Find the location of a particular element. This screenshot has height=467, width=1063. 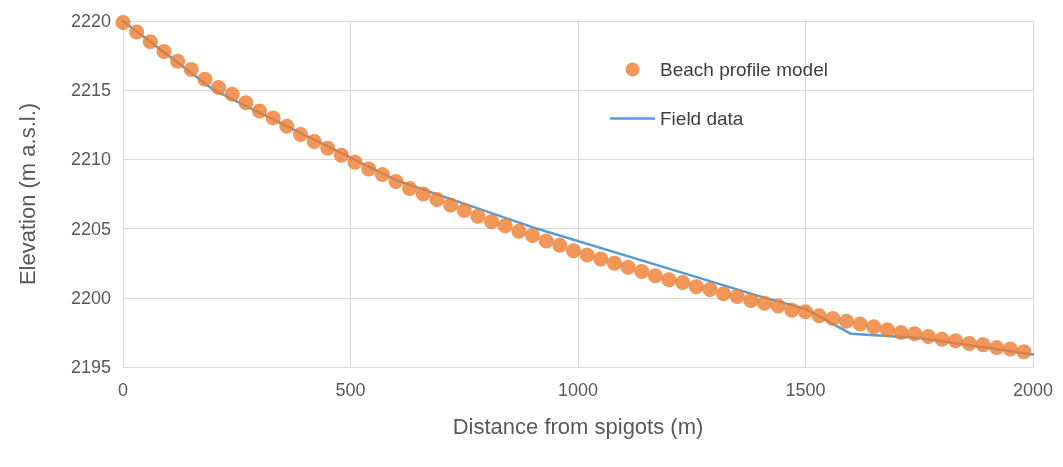

x-tick-label: 1500 is located at coordinates (805, 390).